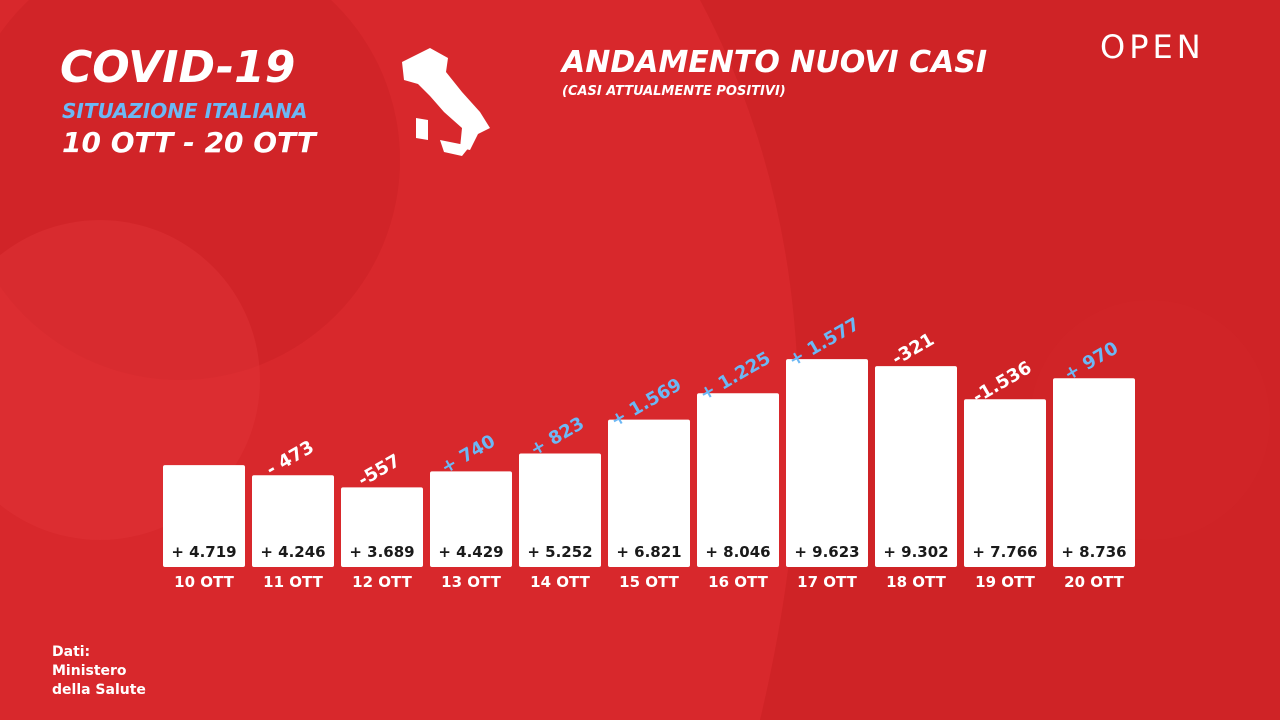  What do you see at coordinates (1004, 552) in the screenshot?
I see `value-label: + 7.766` at bounding box center [1004, 552].